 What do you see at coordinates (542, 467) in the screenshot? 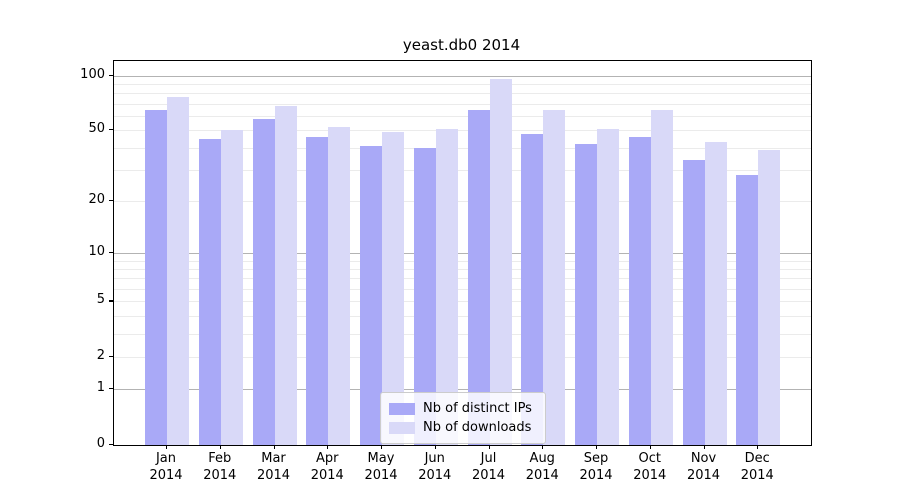
I see `x-tick-label: Aug 2014` at bounding box center [542, 467].